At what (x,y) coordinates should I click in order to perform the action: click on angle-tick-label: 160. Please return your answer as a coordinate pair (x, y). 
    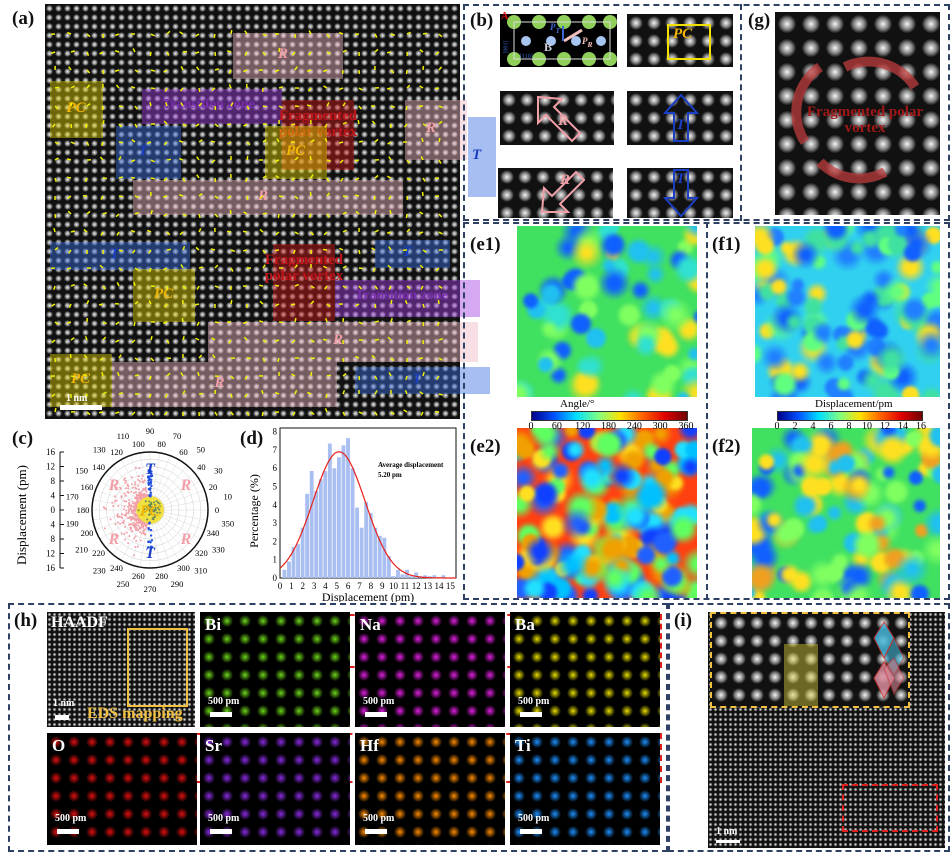
    Looking at the image, I should click on (87, 487).